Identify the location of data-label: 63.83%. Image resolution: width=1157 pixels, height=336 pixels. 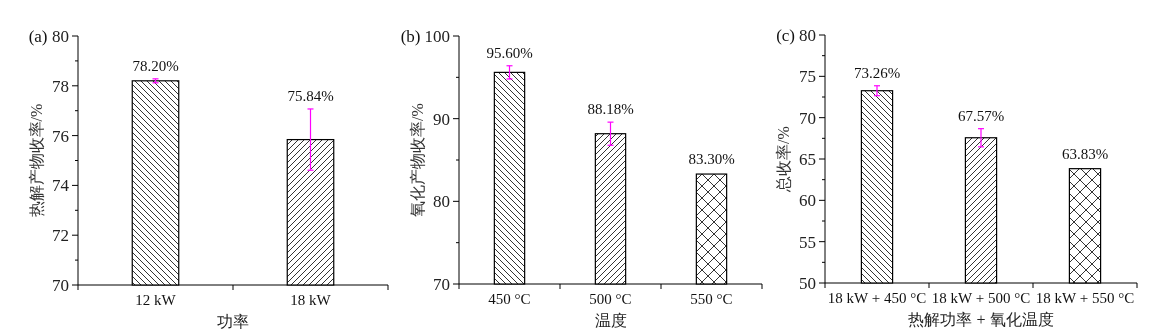
(1085, 153).